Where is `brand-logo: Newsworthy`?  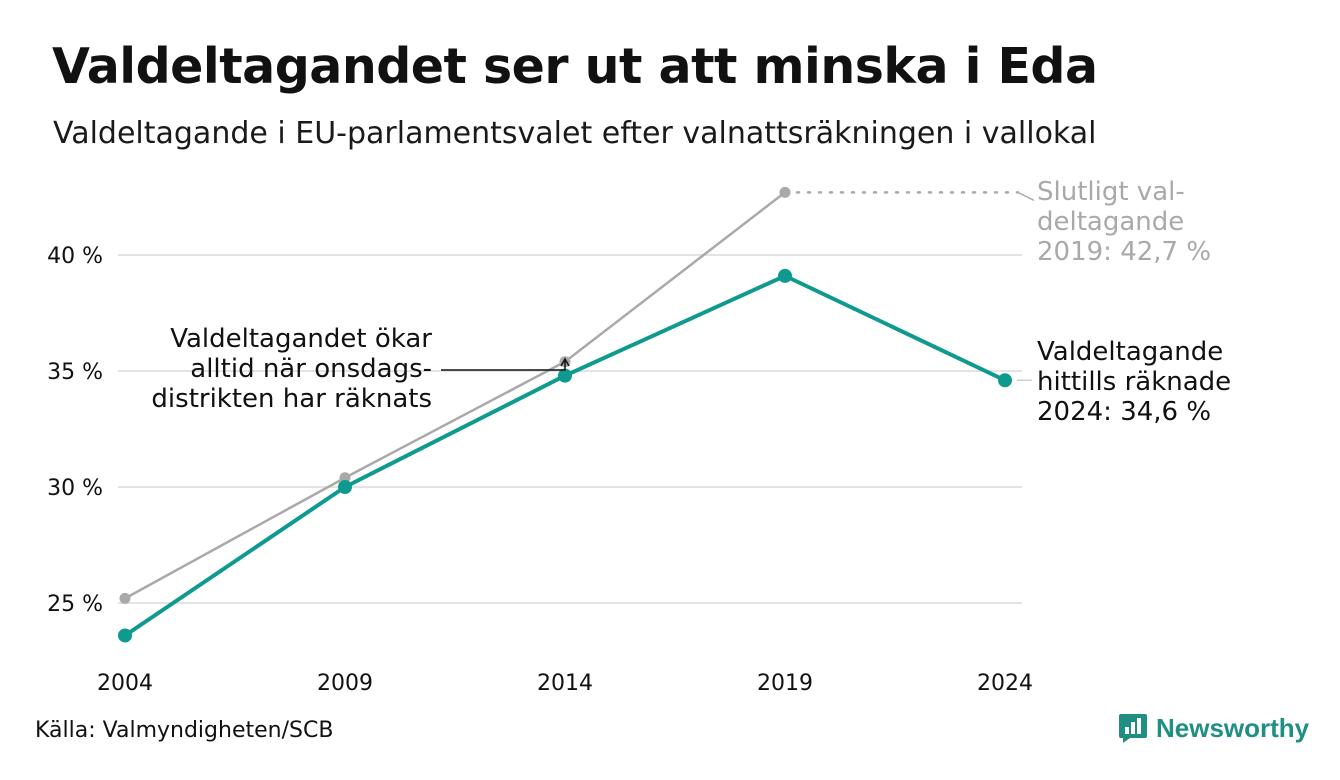 brand-logo: Newsworthy is located at coordinates (1213, 728).